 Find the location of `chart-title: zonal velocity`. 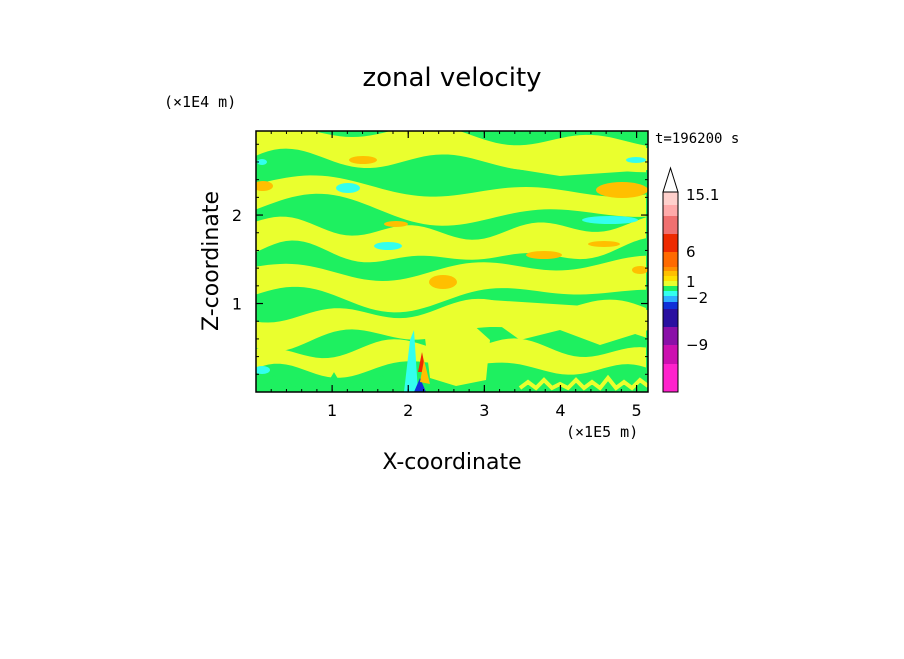

chart-title: zonal velocity is located at coordinates (451, 78).